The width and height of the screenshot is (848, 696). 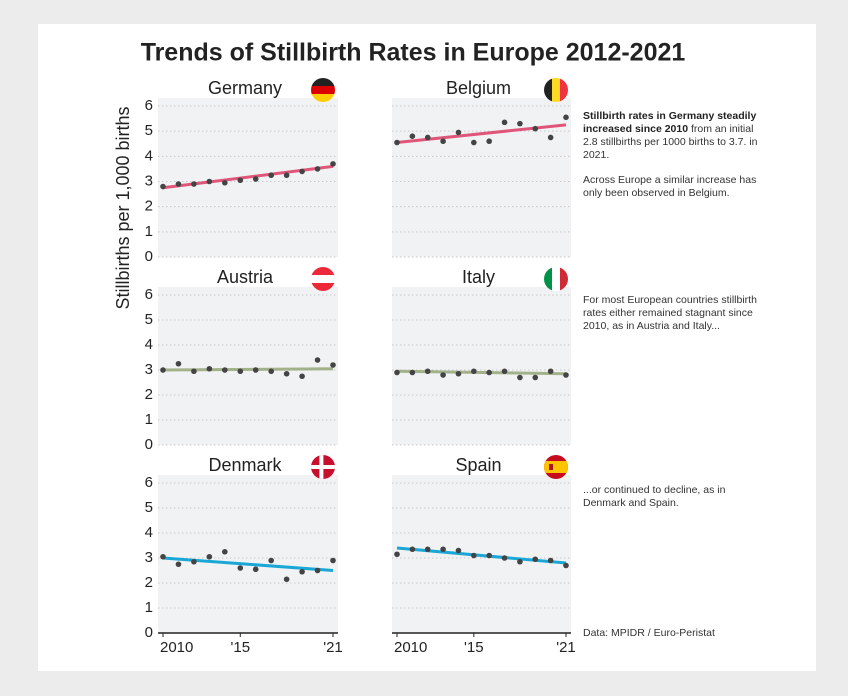 I want to click on panel-title: Denmark, so click(x=245, y=465).